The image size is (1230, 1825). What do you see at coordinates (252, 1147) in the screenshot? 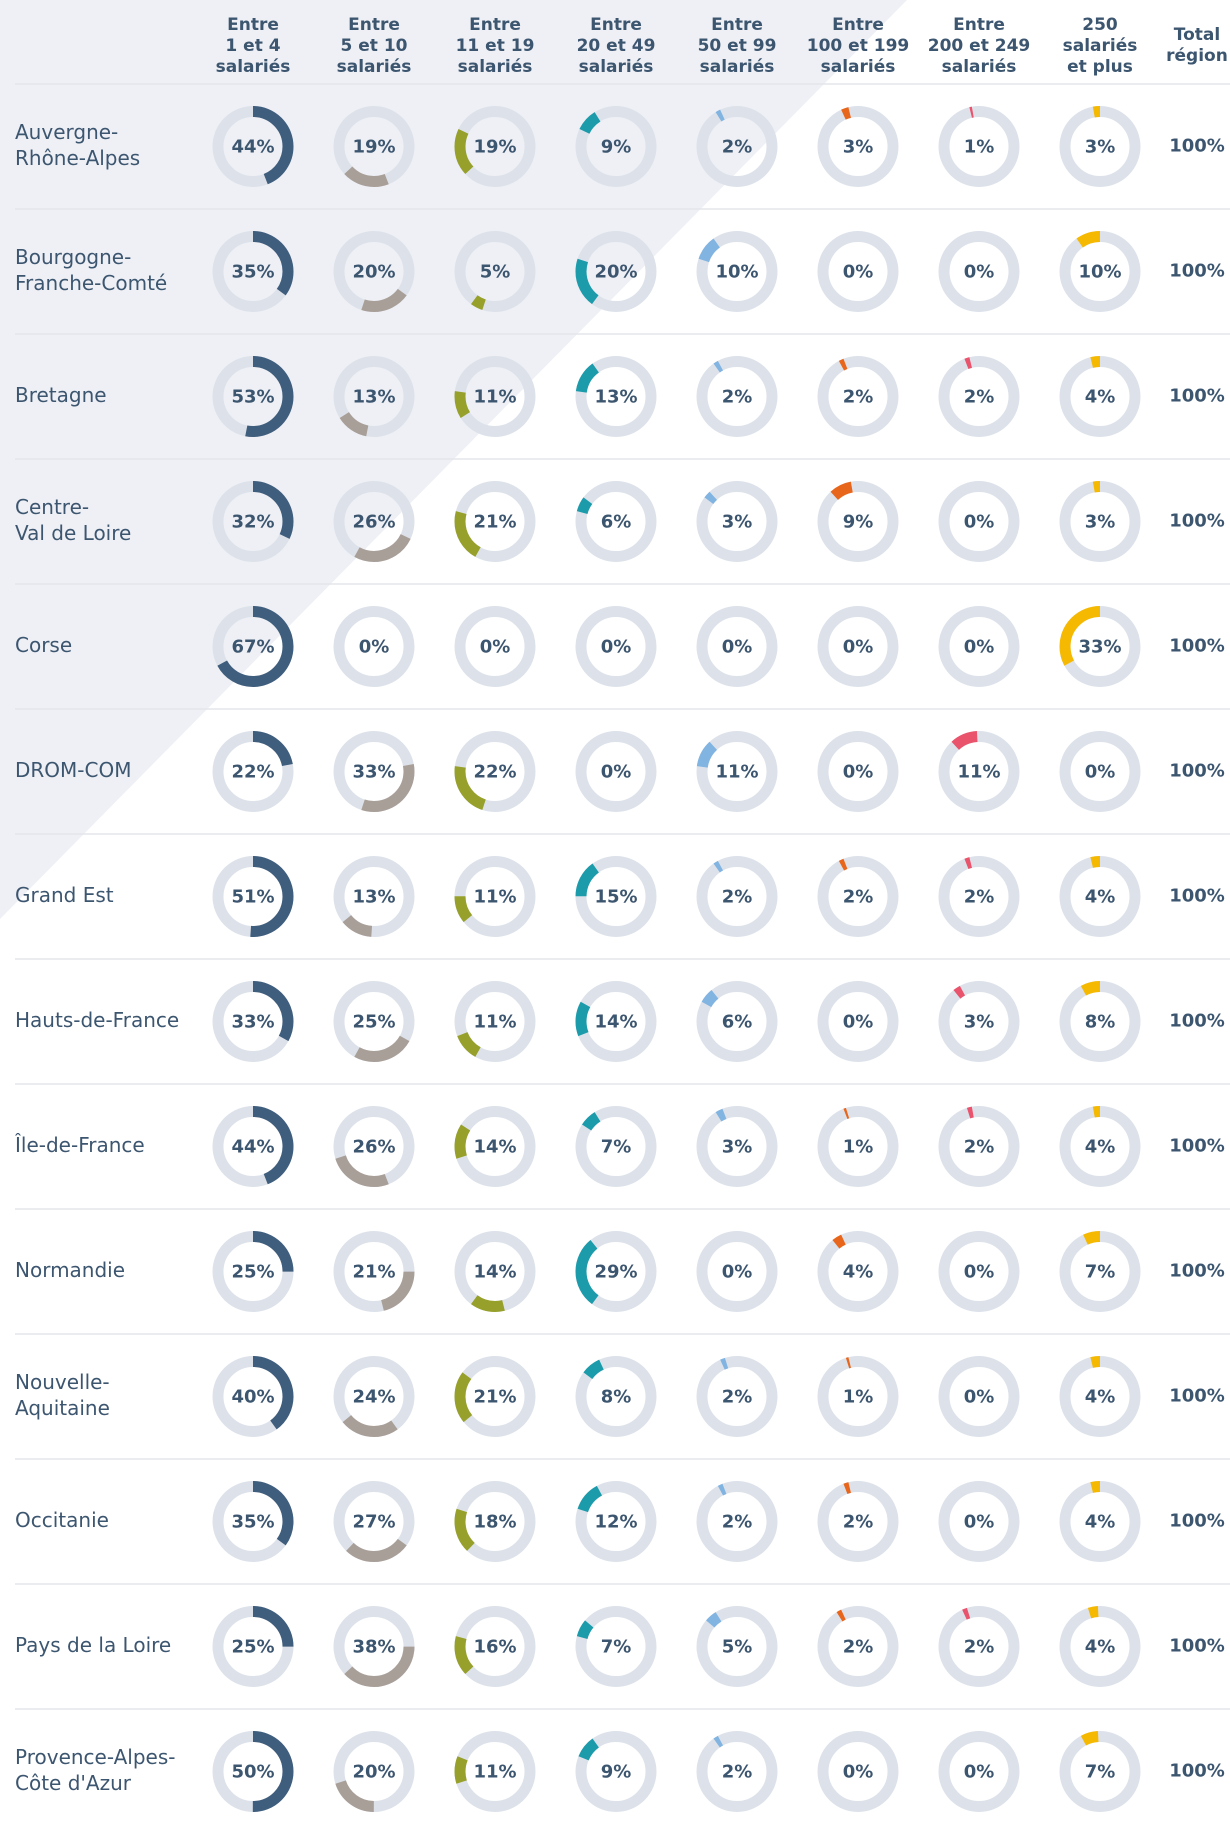
I see `value-label: 44%` at bounding box center [252, 1147].